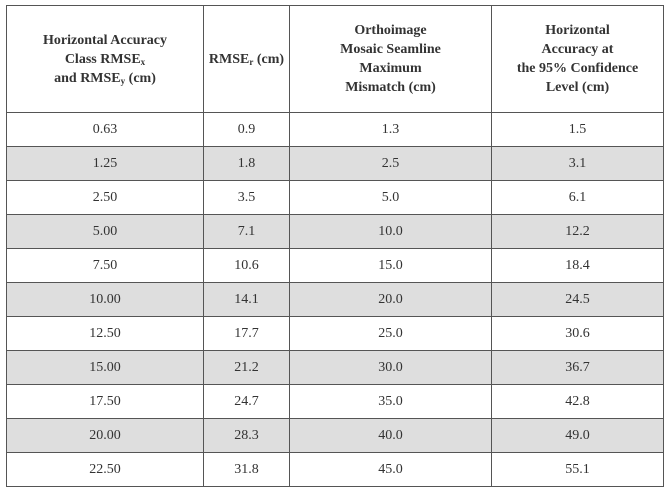 Image resolution: width=669 pixels, height=490 pixels. Describe the element at coordinates (390, 401) in the screenshot. I see `table-cell: 35.0` at that location.